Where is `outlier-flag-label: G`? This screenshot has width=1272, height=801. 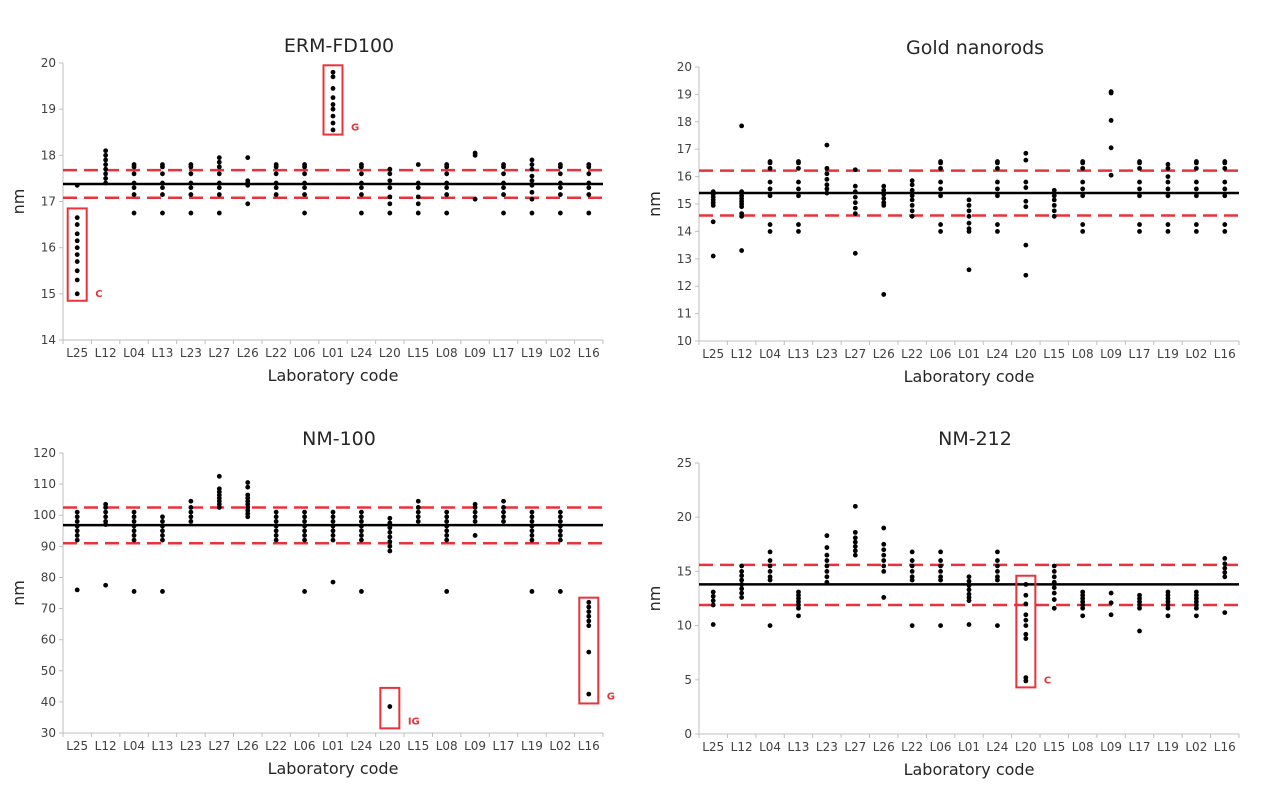
outlier-flag-label: G is located at coordinates (355, 128).